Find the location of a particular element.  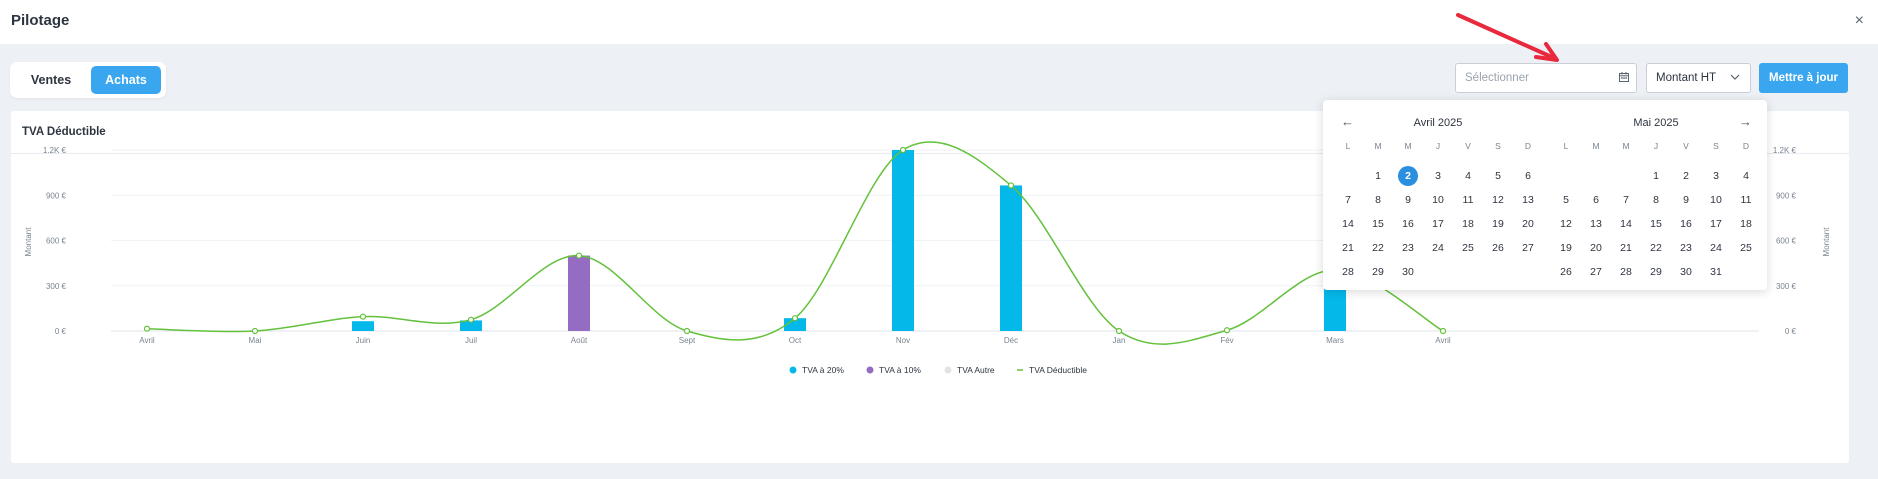

x-tick-label: Mai is located at coordinates (255, 340).